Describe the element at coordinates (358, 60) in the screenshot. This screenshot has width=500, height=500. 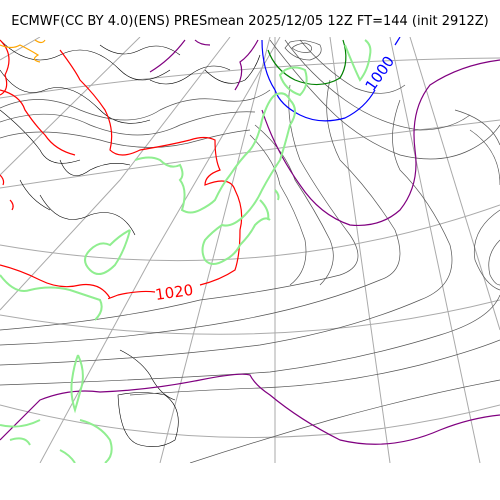
I see `coastline-sakhalin` at that location.